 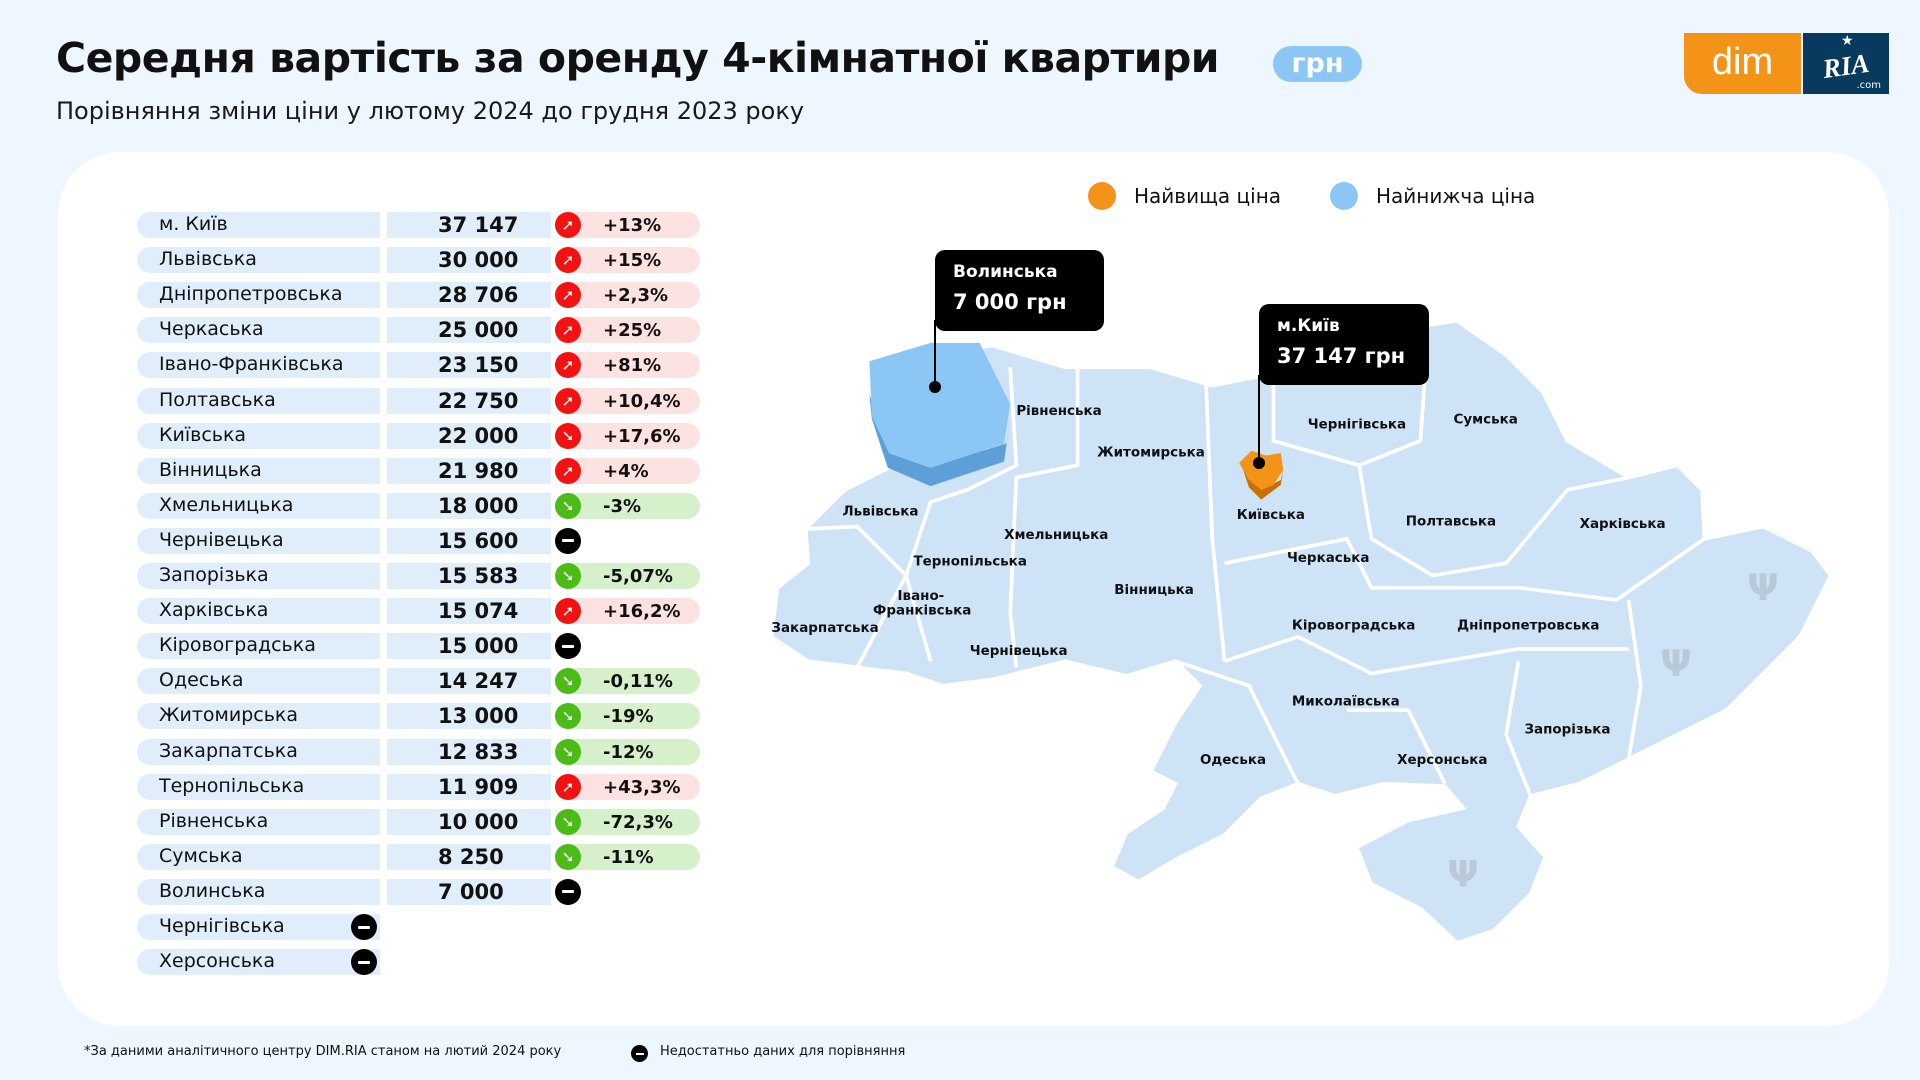 What do you see at coordinates (632, 225) in the screenshot?
I see `change-value: +13%` at bounding box center [632, 225].